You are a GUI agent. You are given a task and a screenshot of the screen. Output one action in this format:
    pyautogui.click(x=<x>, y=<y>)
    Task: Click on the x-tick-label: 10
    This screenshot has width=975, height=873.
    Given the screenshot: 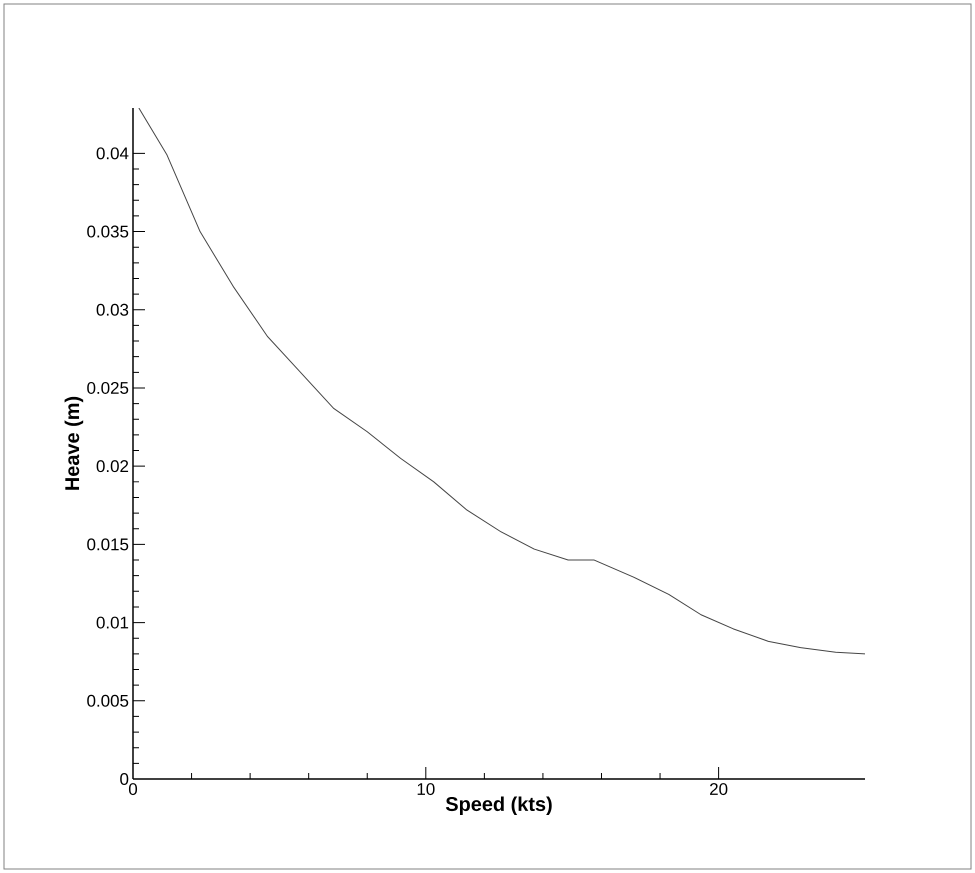 What is the action you would take?
    pyautogui.click(x=426, y=789)
    